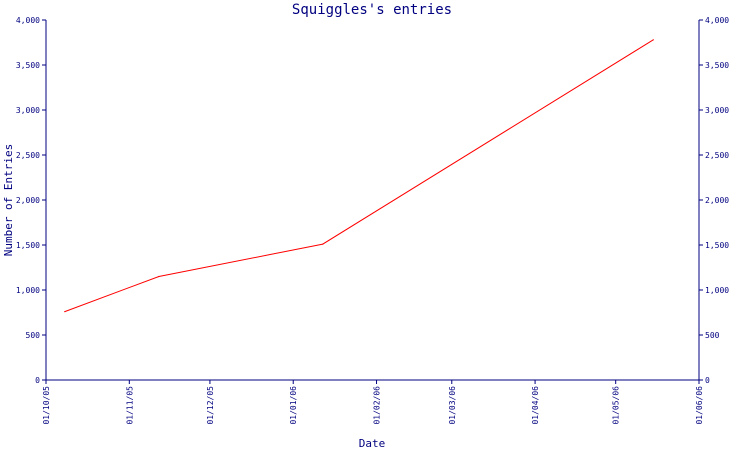  I want to click on y-tick-label-right: 3,500, so click(717, 65).